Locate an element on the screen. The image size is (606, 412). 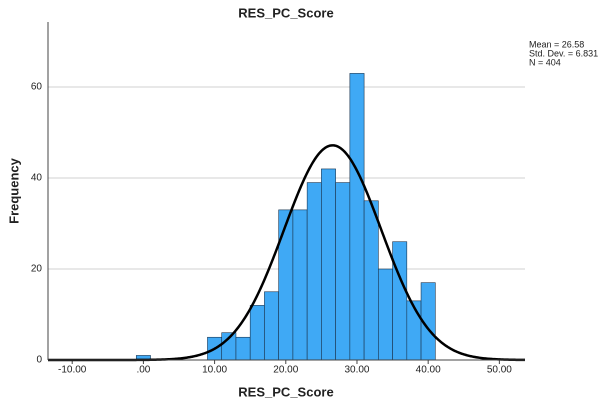
y-tick-label: 0 is located at coordinates (39, 360).